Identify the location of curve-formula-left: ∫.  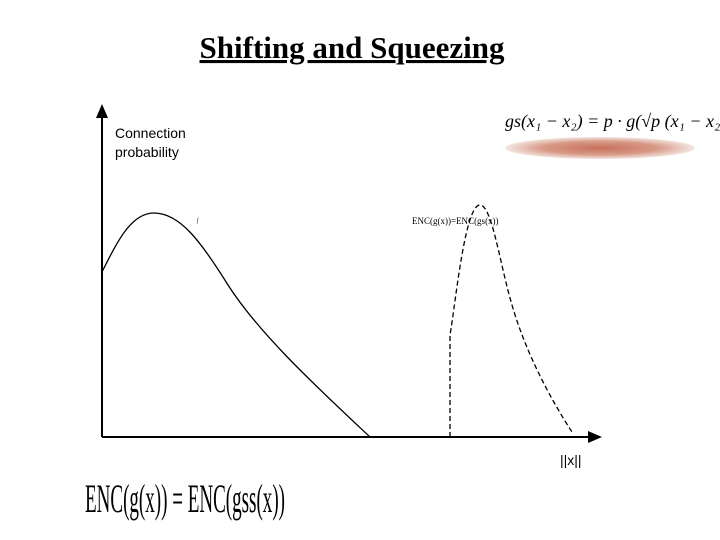
(197, 220).